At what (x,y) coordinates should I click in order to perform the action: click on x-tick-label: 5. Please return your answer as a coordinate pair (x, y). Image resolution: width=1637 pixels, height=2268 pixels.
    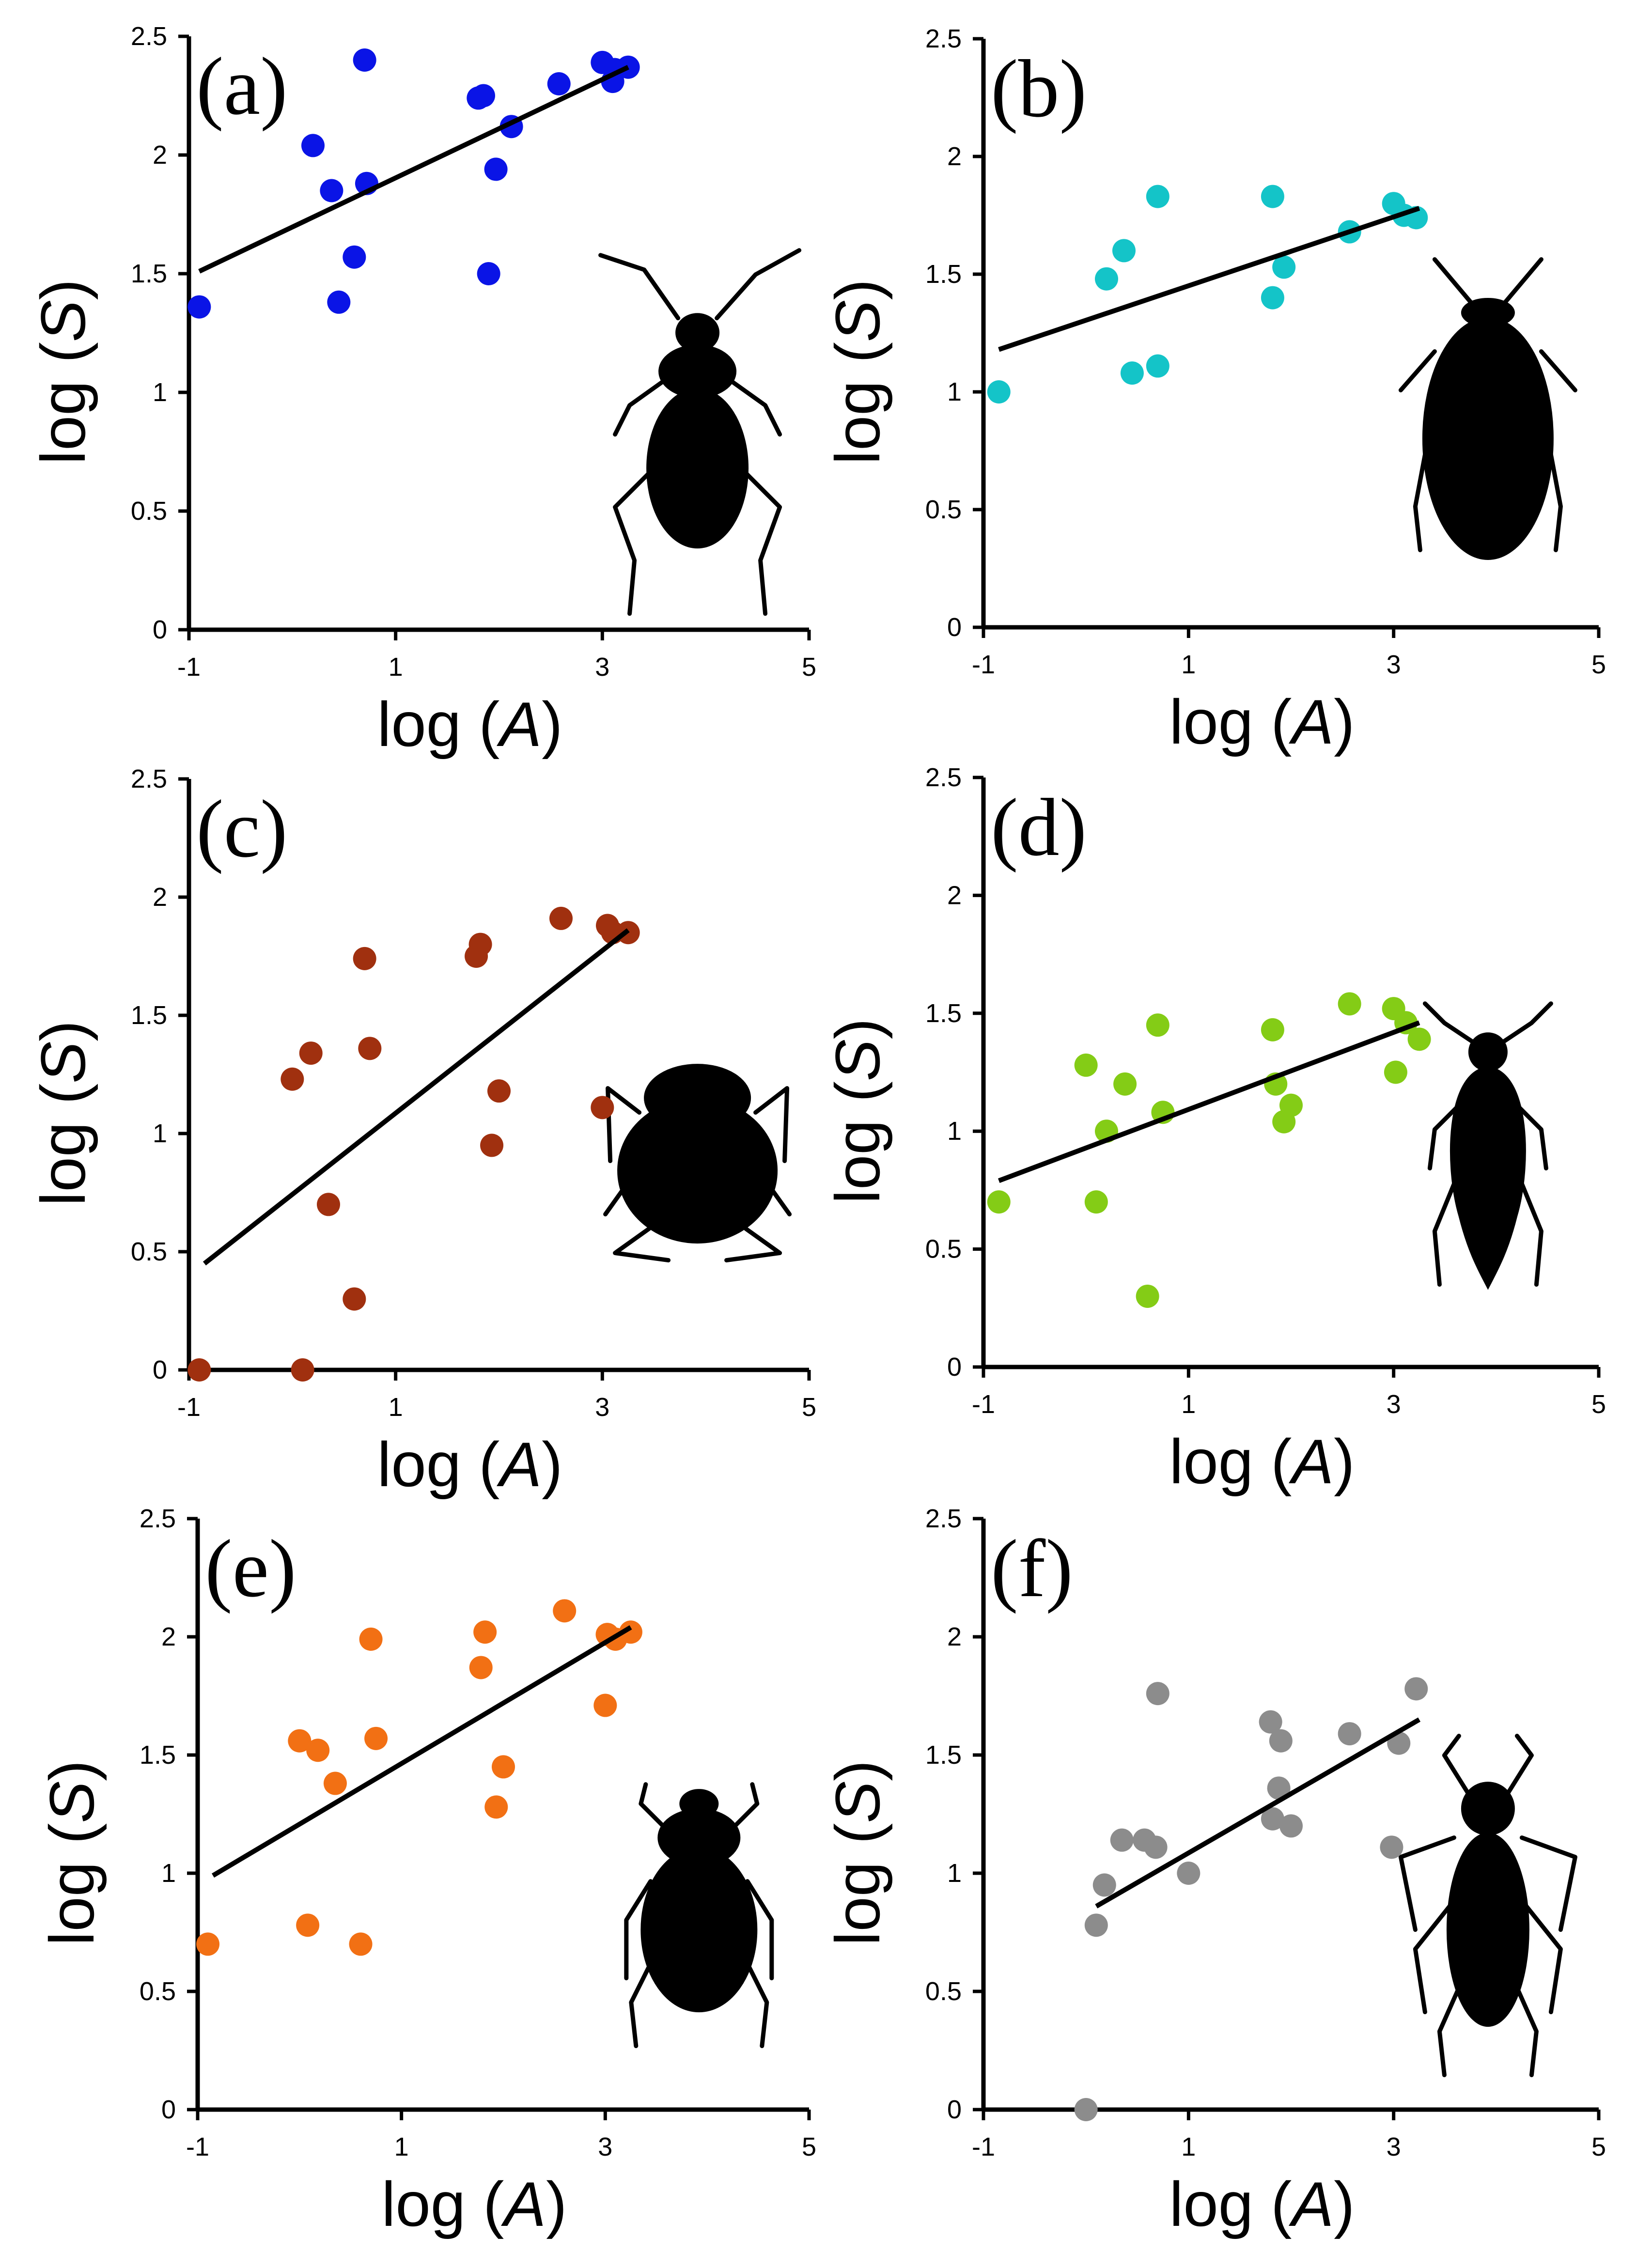
    Looking at the image, I should click on (1599, 2146).